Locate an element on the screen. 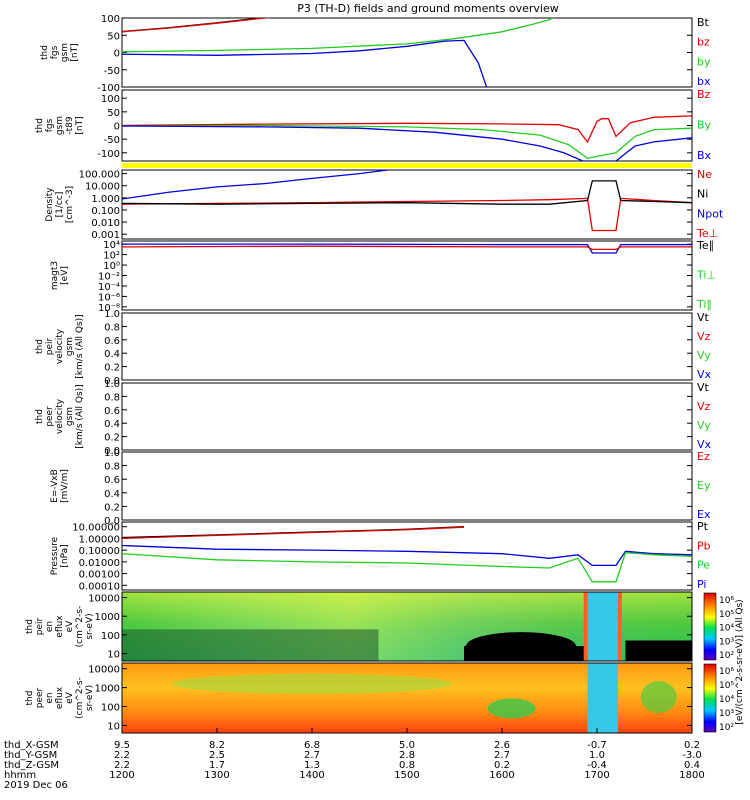 The width and height of the screenshot is (750, 800). ytick-label: -50 is located at coordinates (112, 71).